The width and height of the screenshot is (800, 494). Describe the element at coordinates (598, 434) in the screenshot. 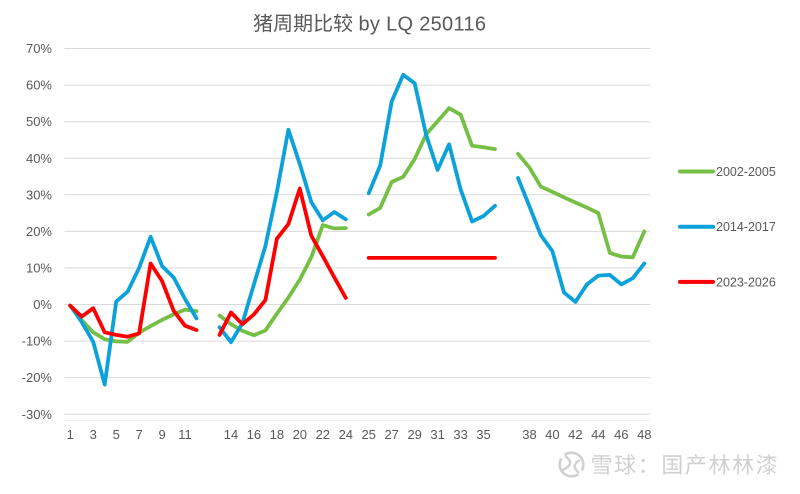

I see `svg-text: 44` at that location.